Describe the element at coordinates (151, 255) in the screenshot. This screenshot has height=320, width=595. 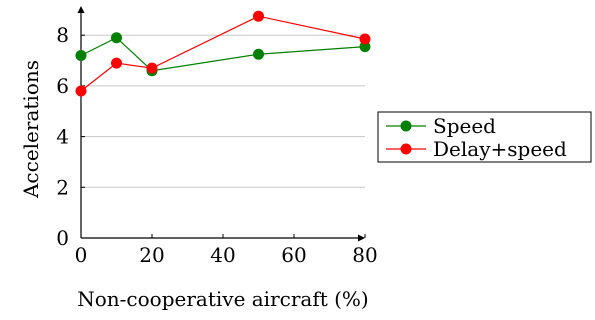
I see `x-tick-label-1: 20` at that location.